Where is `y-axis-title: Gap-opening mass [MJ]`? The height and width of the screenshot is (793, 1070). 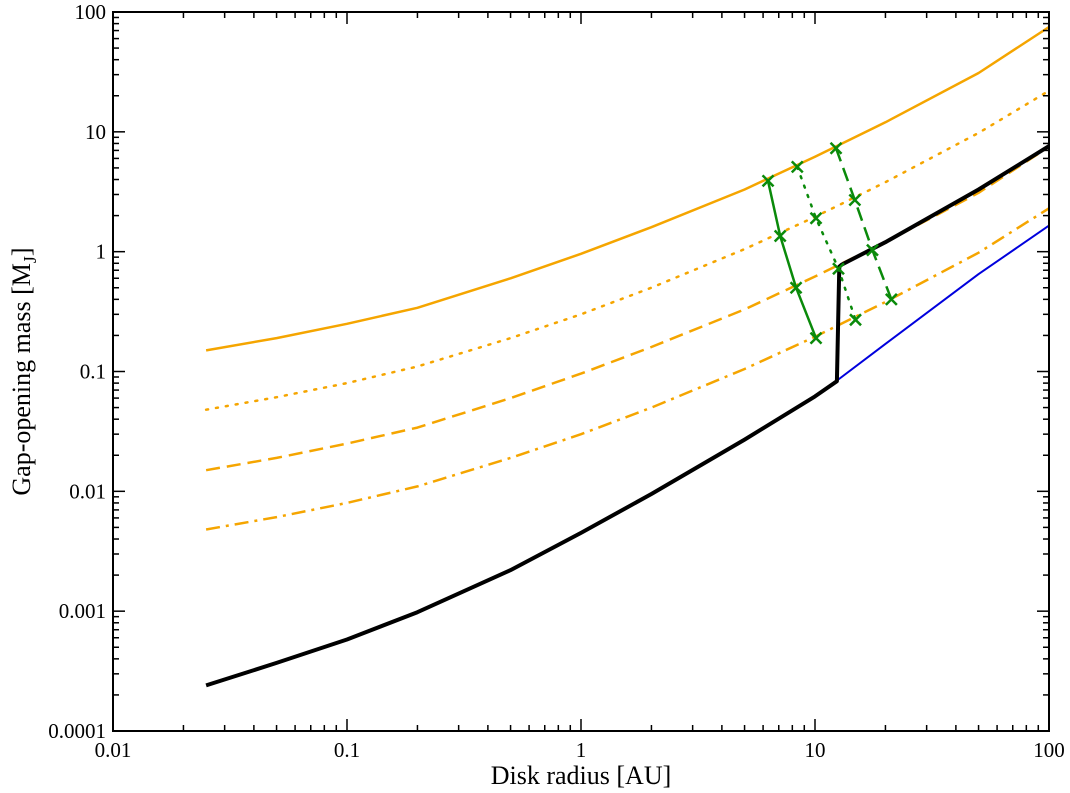
y-axis-title: Gap-opening mass [MJ] is located at coordinates (23, 371).